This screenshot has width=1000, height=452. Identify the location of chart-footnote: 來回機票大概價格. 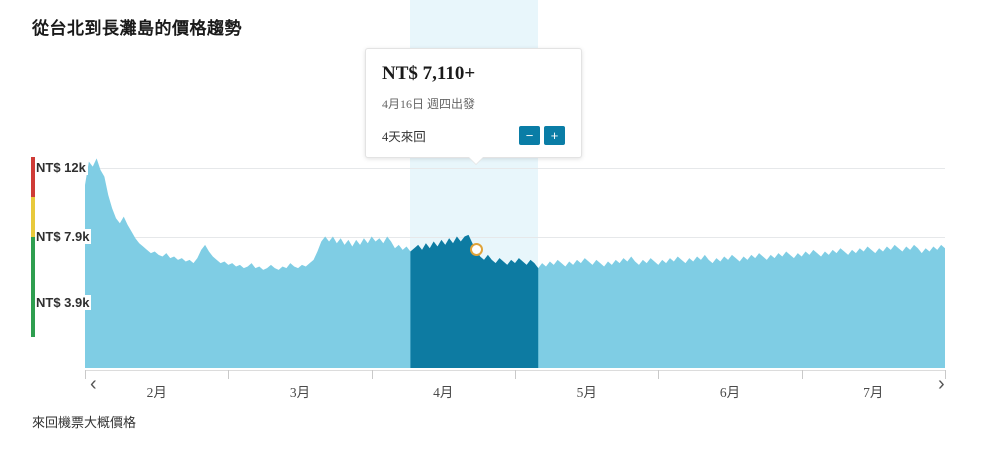
(84, 422).